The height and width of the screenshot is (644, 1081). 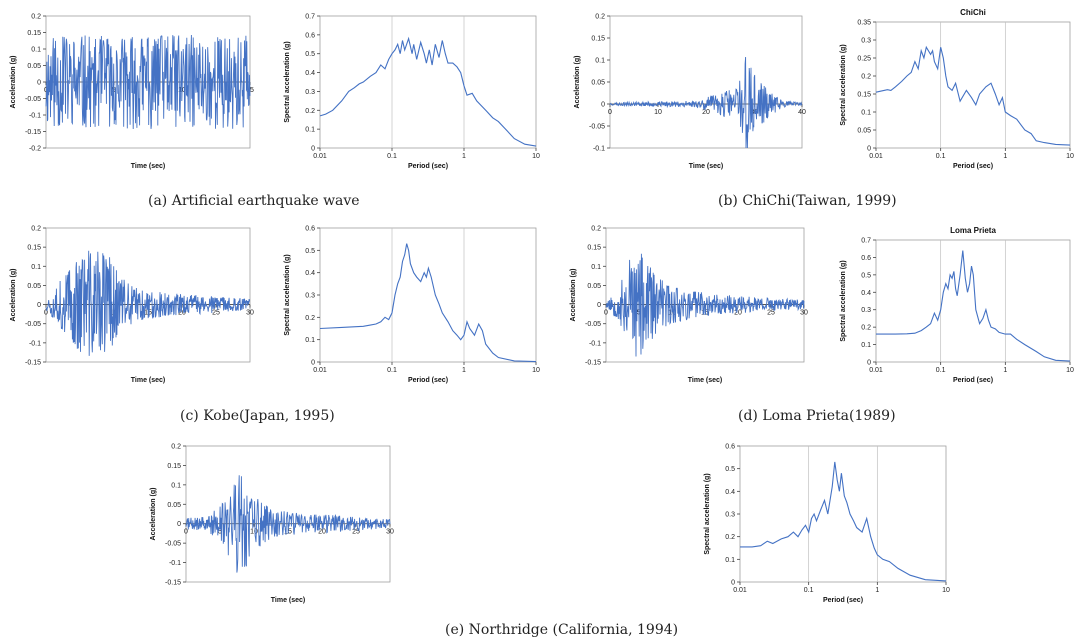 I want to click on caption-c: (c) Kobe(Japan, 1995), so click(x=257, y=416).